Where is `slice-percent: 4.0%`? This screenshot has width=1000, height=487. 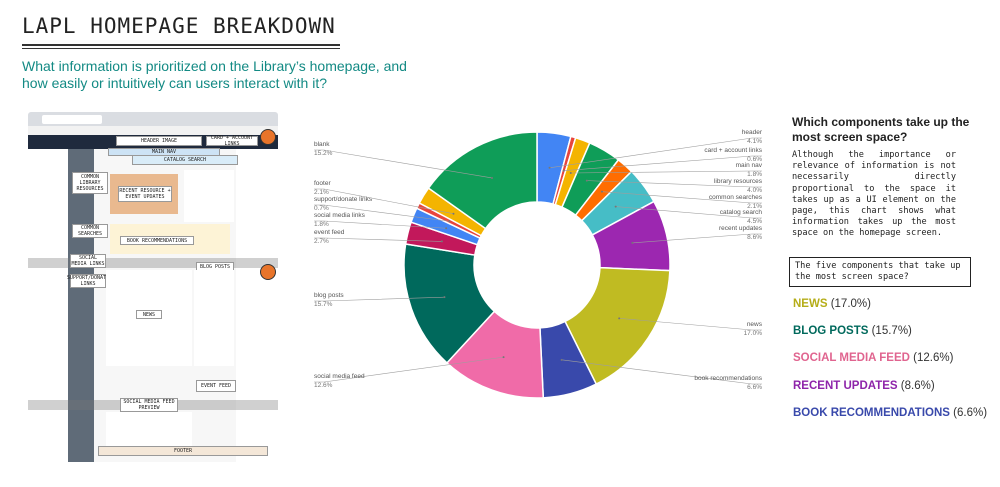 slice-percent: 4.0% is located at coordinates (754, 190).